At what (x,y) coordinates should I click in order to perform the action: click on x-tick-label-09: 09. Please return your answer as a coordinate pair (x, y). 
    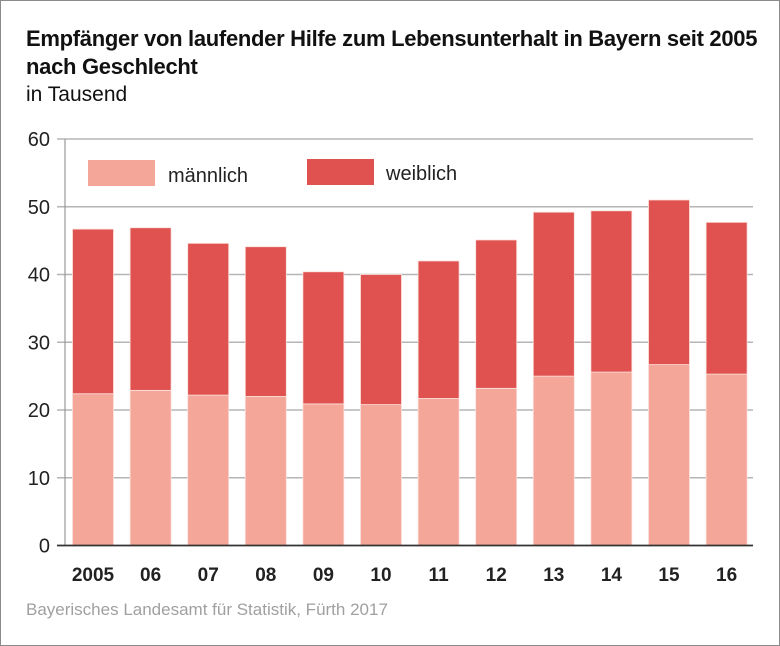
    Looking at the image, I should click on (323, 575).